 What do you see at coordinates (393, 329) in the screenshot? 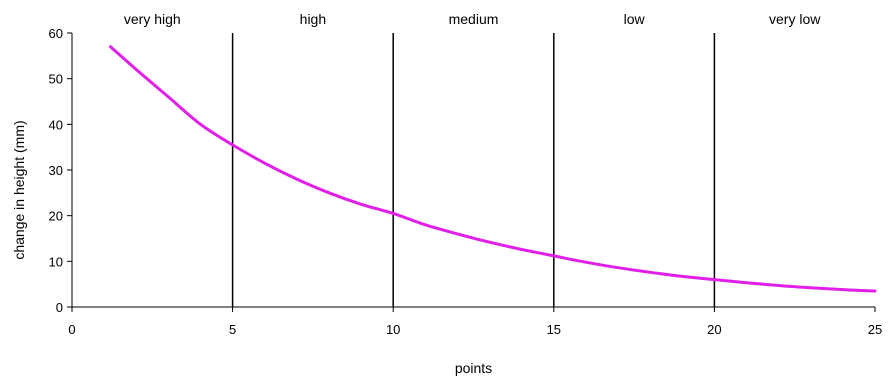
I see `x-tick-label-10: 10` at bounding box center [393, 329].